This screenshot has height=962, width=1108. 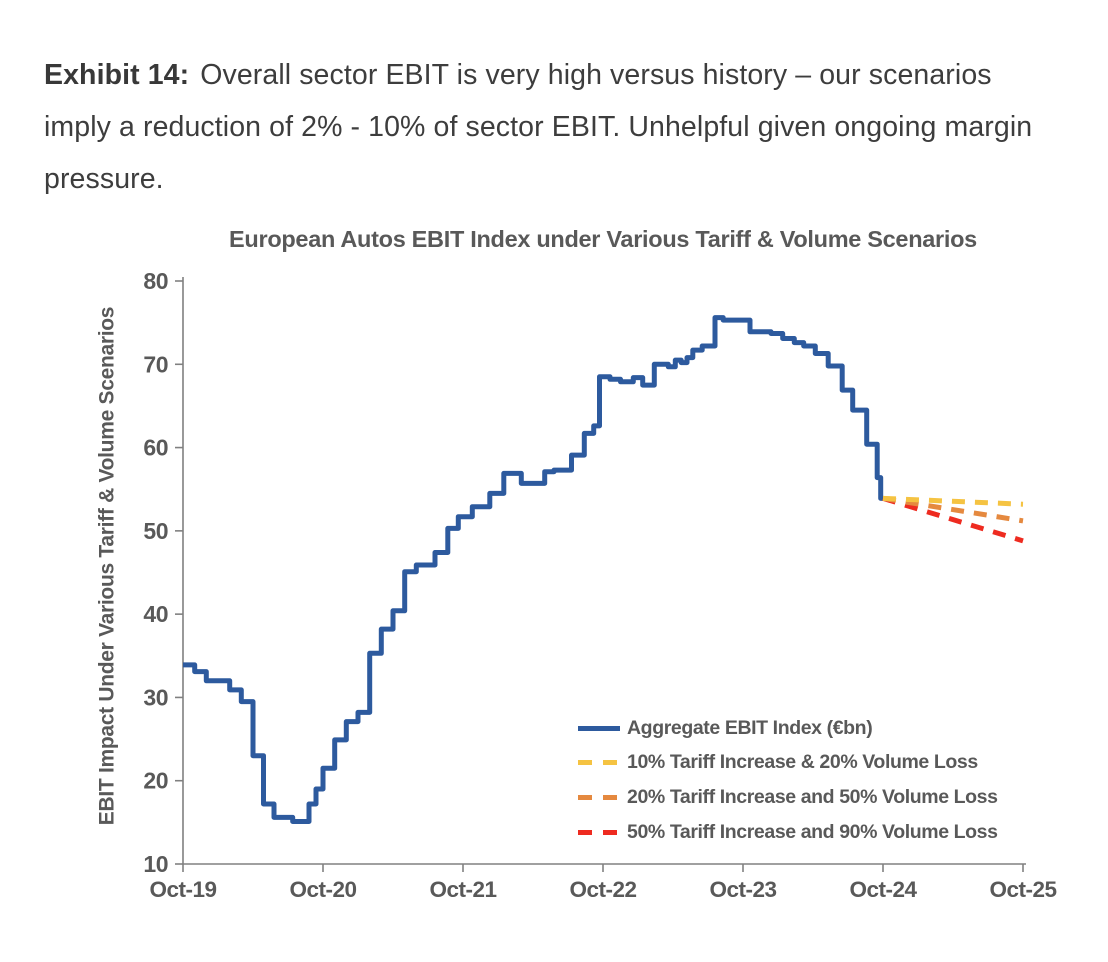 I want to click on exhibit-number-label: Exhibit 14:, so click(x=117, y=74).